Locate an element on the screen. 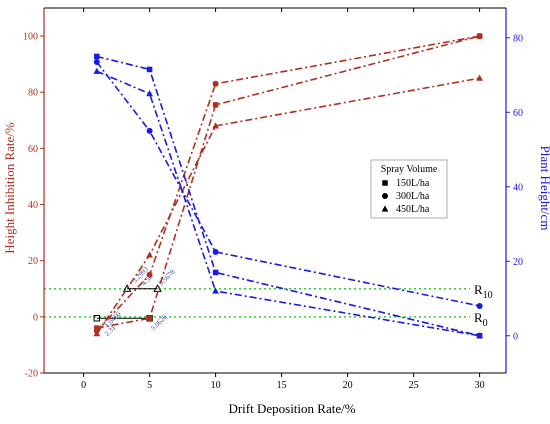 The width and height of the screenshot is (550, 424). y-left-tick-label: 20 is located at coordinates (33, 261).